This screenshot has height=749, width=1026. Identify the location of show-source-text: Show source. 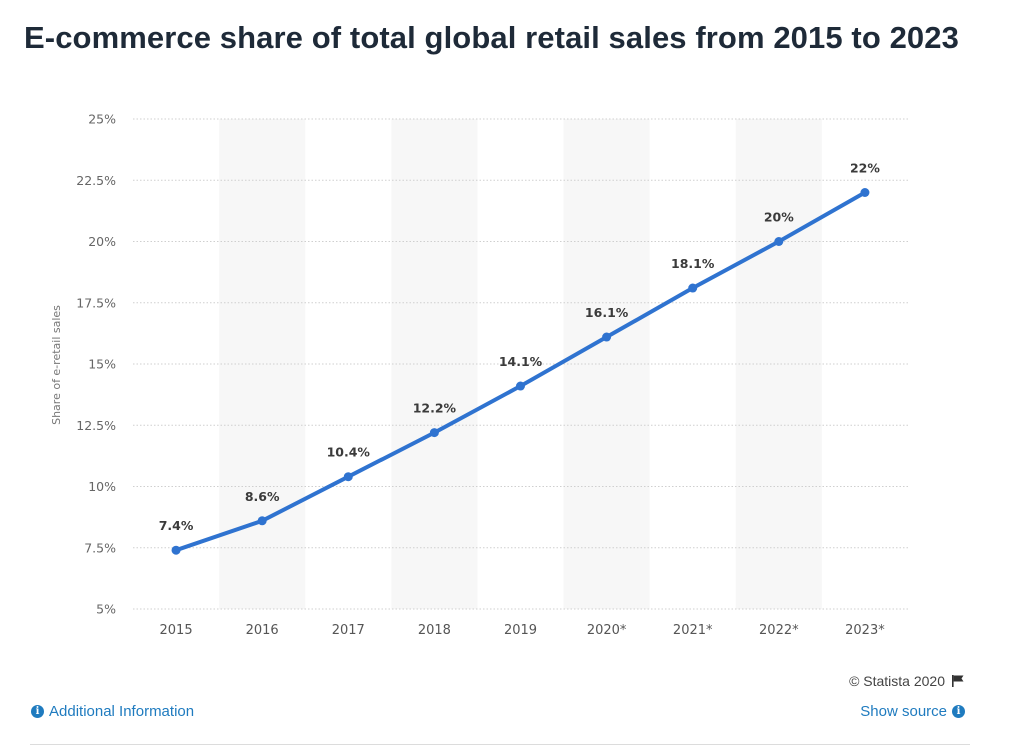
(903, 711).